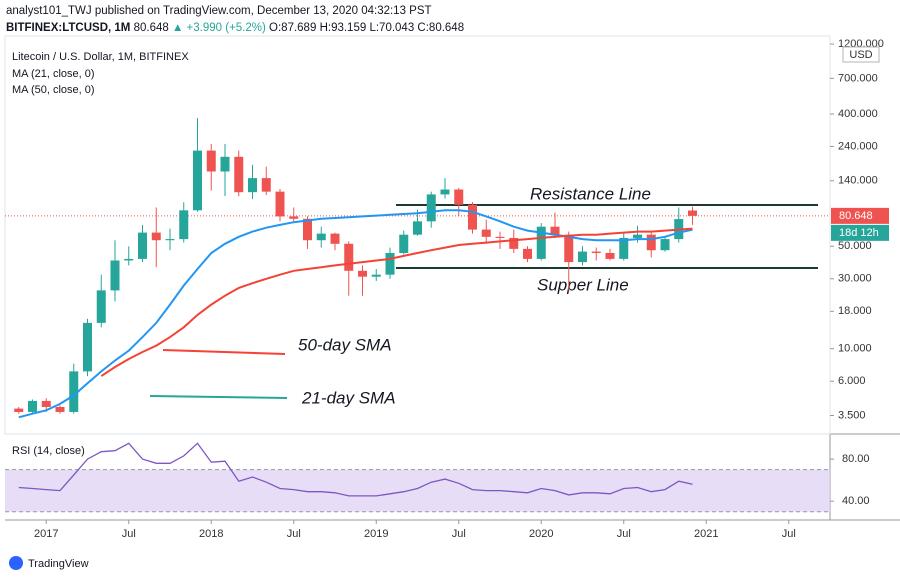 The width and height of the screenshot is (900, 581). Describe the element at coordinates (858, 146) in the screenshot. I see `y-tick-label: 240.000` at that location.